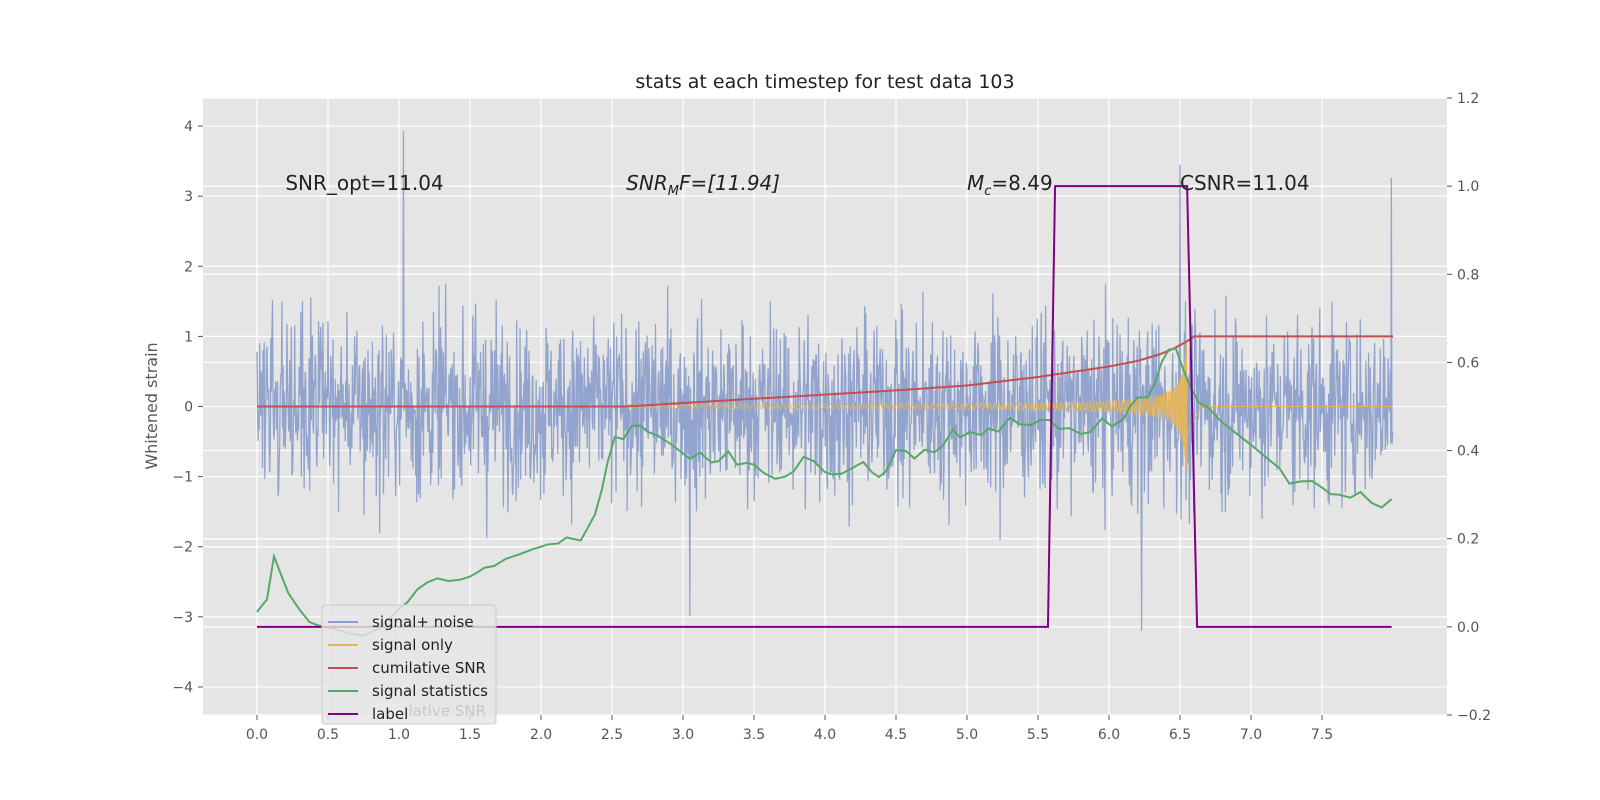 This screenshot has height=800, width=1600. Describe the element at coordinates (1468, 99) in the screenshot. I see `y-tick-label-right-0: 1.2` at that location.